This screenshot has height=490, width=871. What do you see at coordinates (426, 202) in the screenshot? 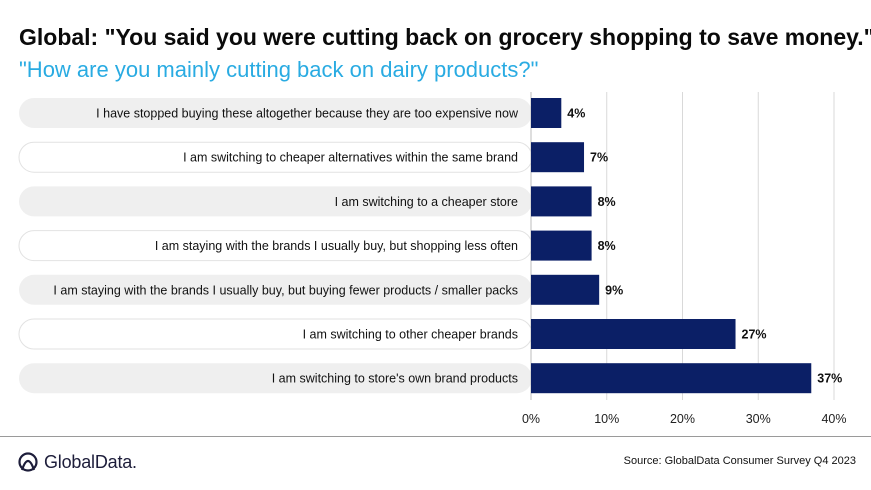
I see `category-label: I am switching to a cheaper store` at bounding box center [426, 202].